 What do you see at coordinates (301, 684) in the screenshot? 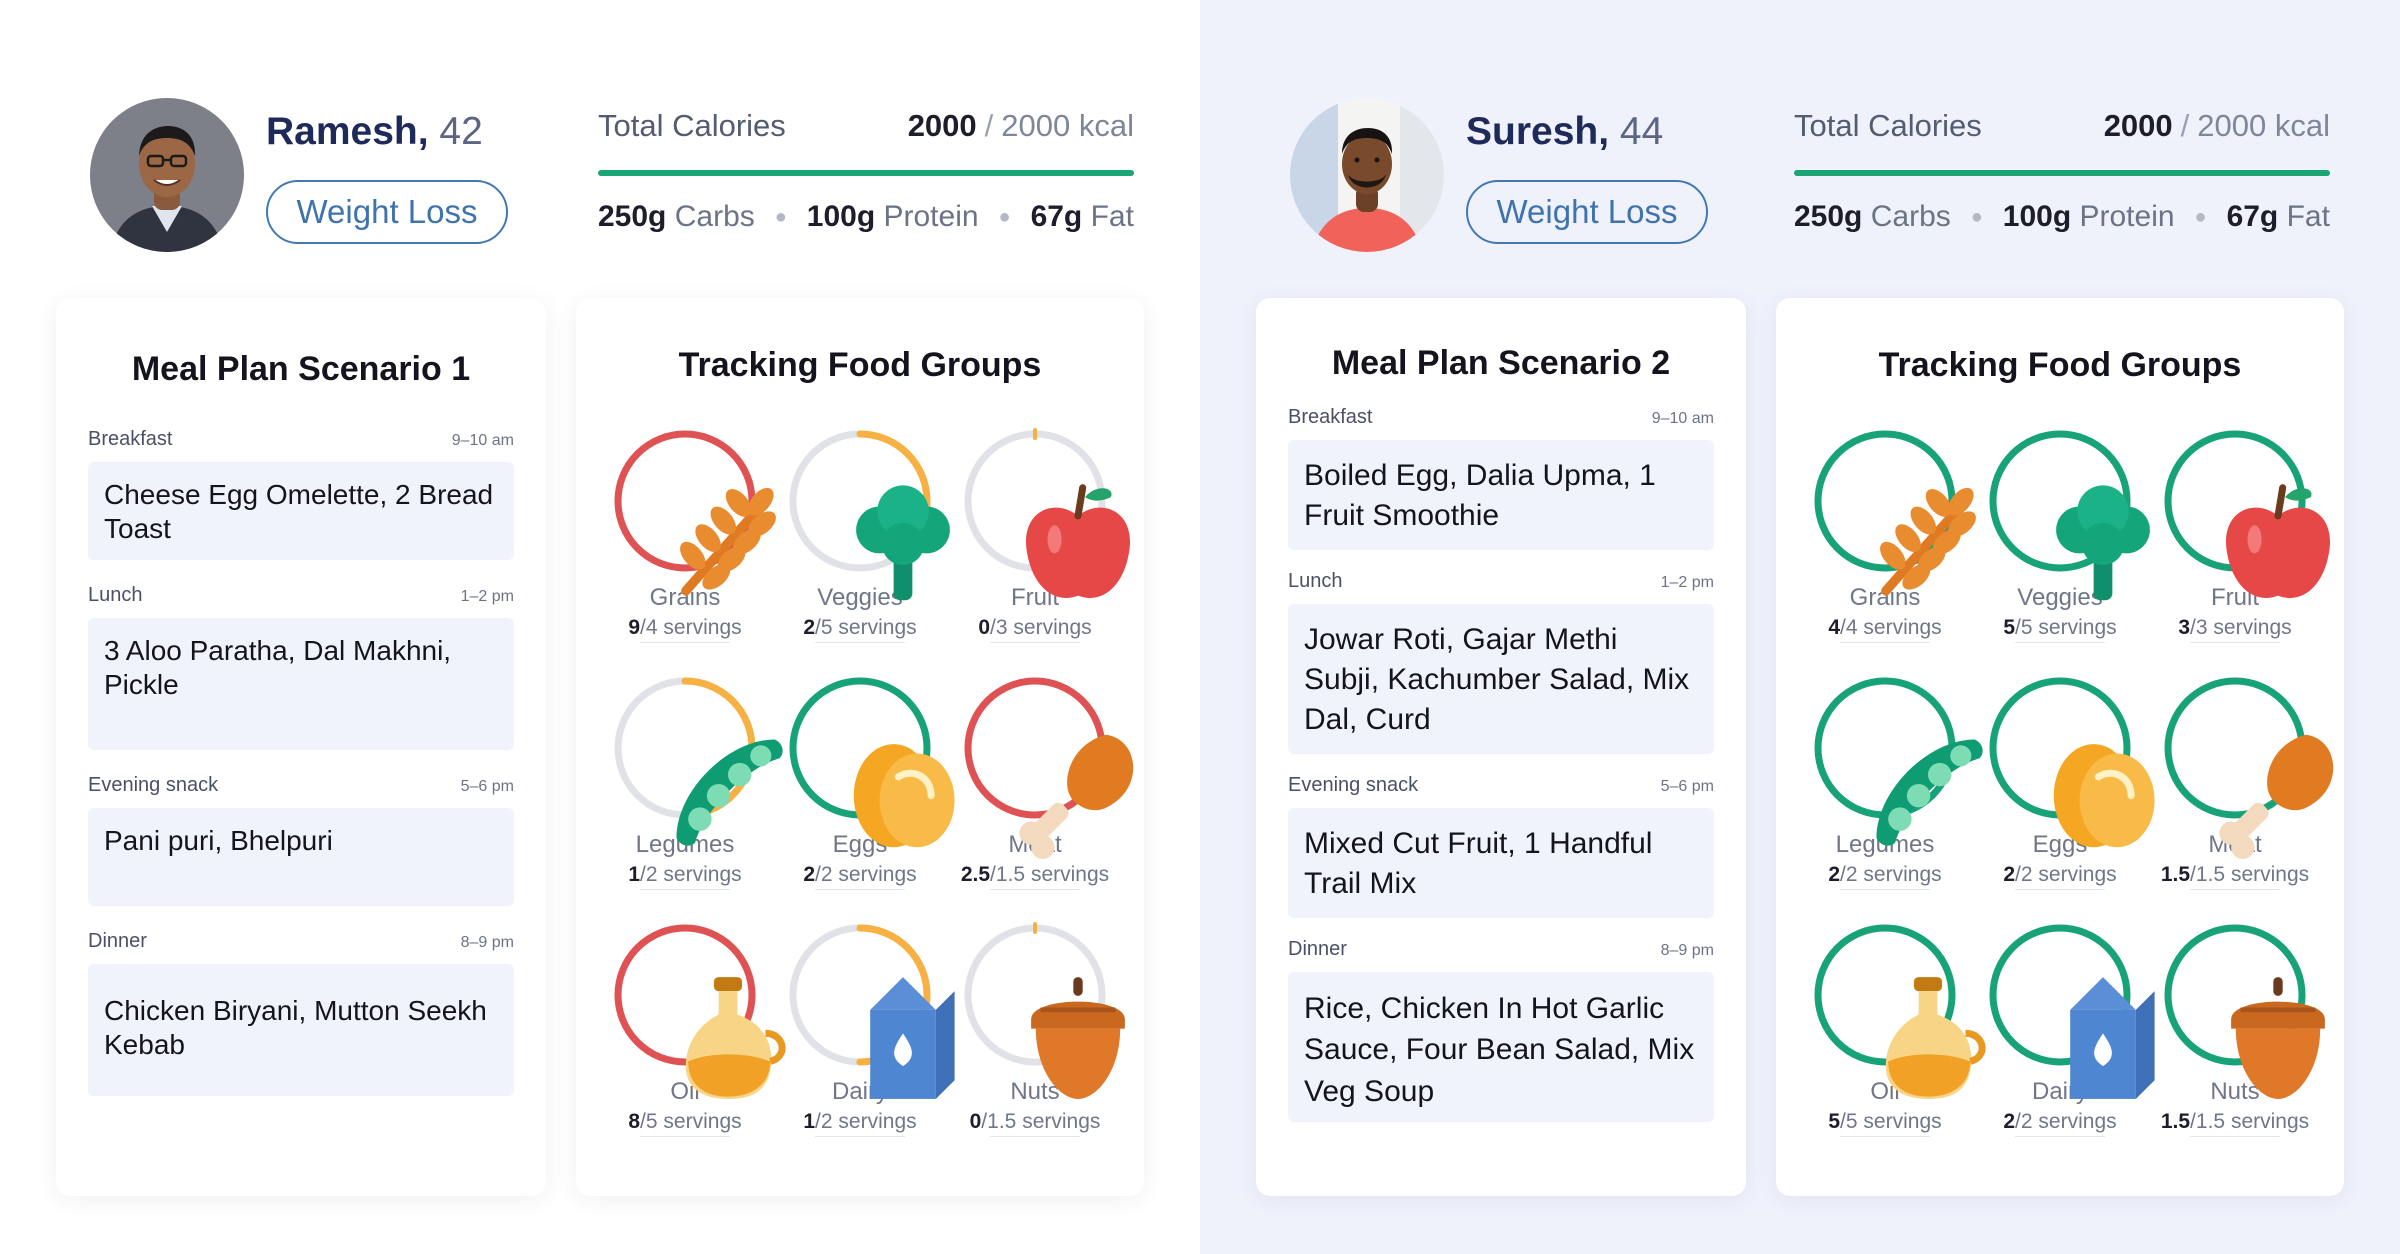
I see `meal-food-box: 3 Aloo Paratha, Dal Makhni, Pickle` at bounding box center [301, 684].